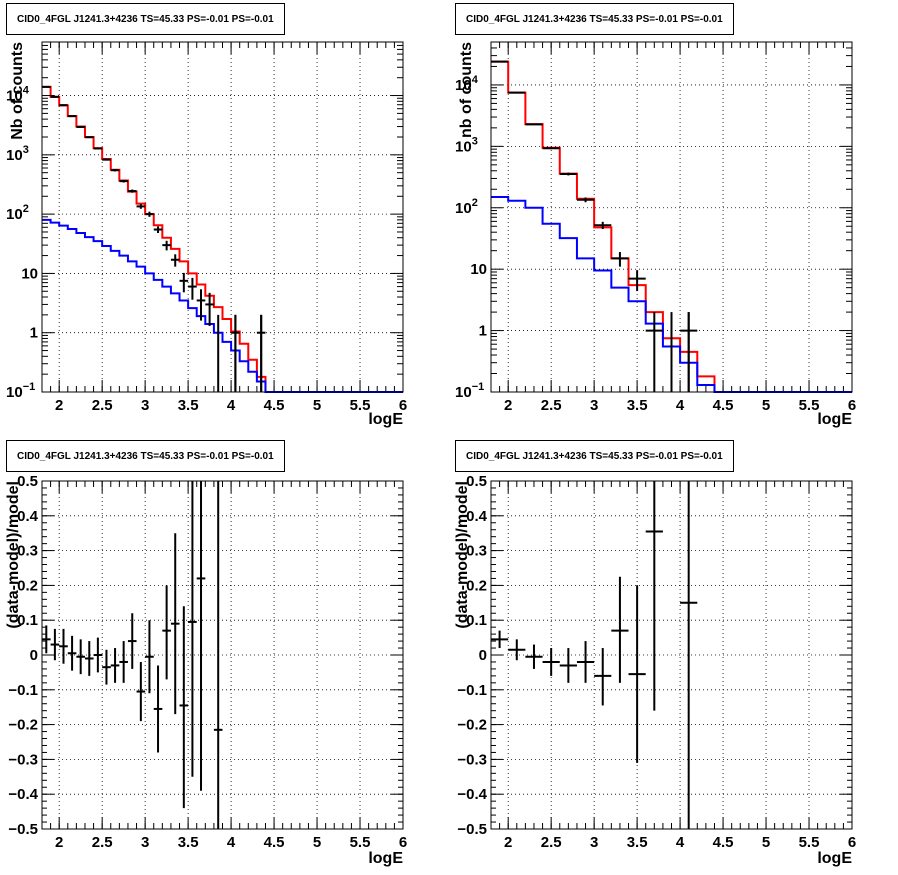 The width and height of the screenshot is (898, 875). Describe the element at coordinates (680, 842) in the screenshot. I see `x-tick-label: 4` at that location.